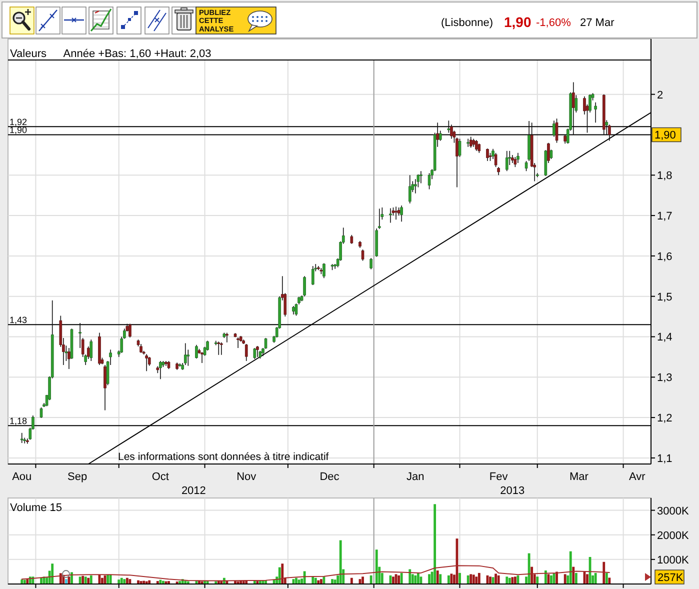 The width and height of the screenshot is (699, 589). I want to click on x-tick-label: Avr, so click(637, 477).